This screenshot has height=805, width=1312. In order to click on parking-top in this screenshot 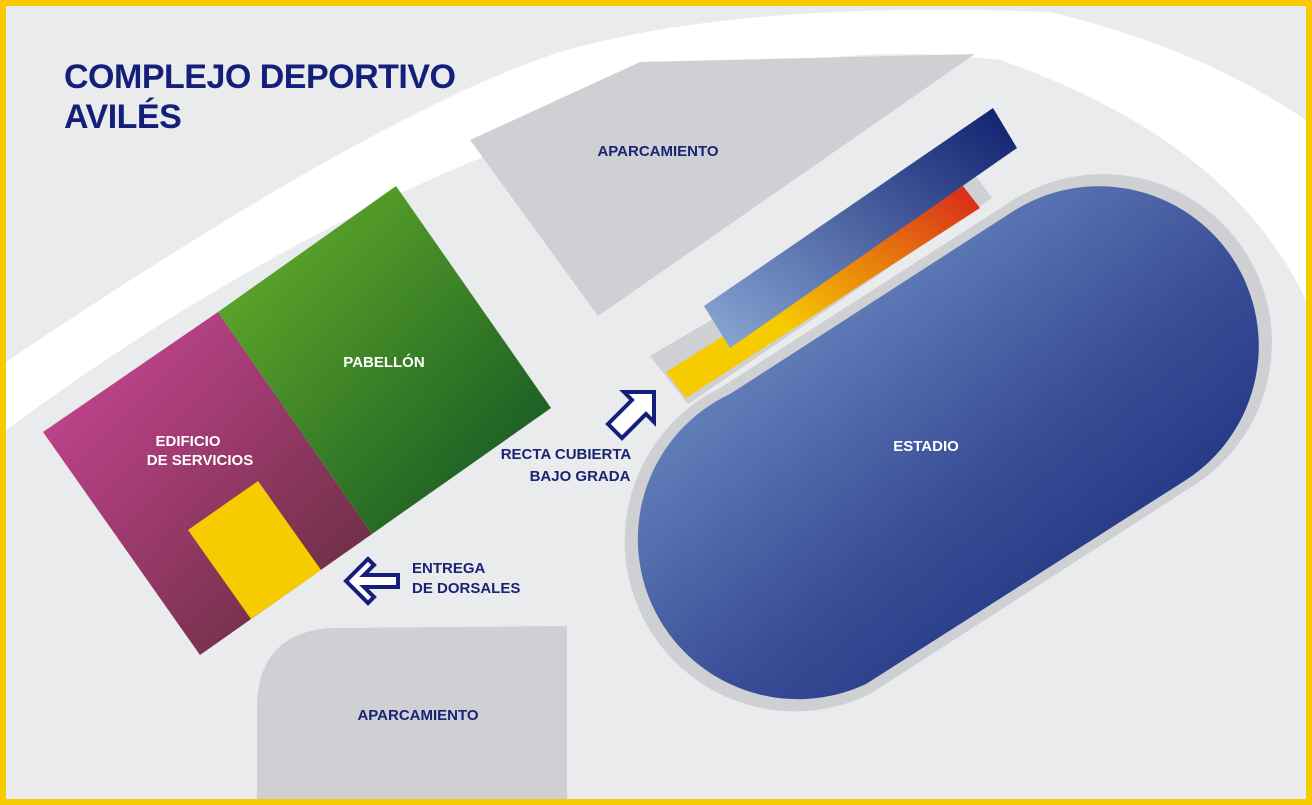, I will do `click(722, 185)`.